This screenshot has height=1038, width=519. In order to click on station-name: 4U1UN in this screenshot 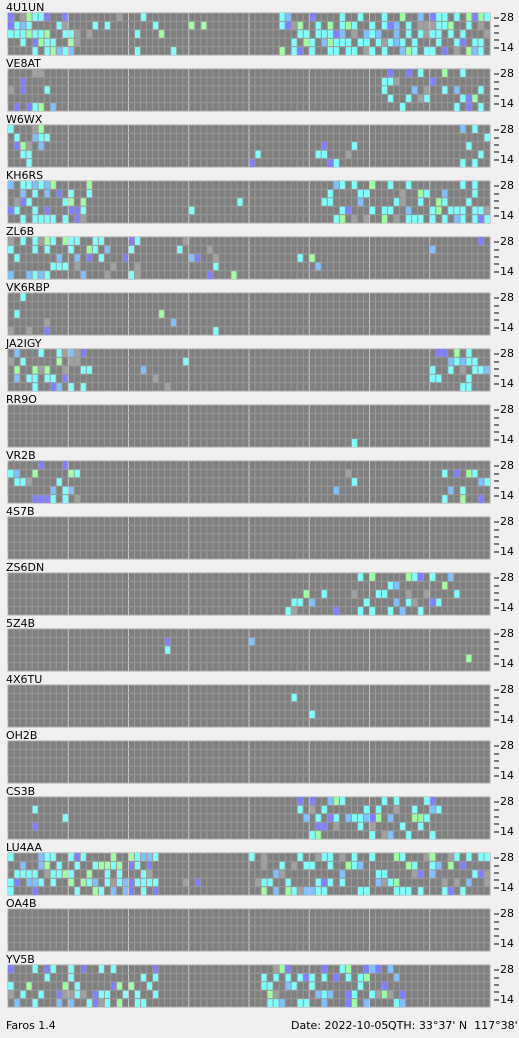, I will do `click(25, 7)`.